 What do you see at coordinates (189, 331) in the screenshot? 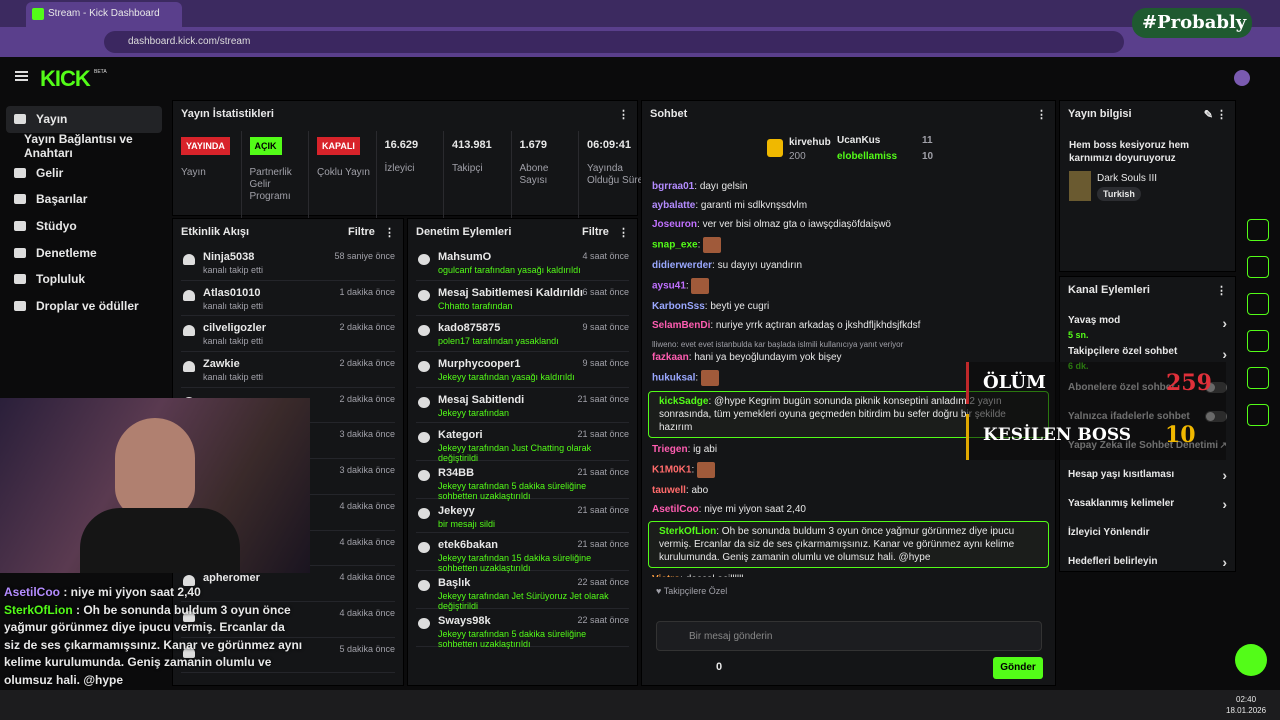
I see `heart-icon` at bounding box center [189, 331].